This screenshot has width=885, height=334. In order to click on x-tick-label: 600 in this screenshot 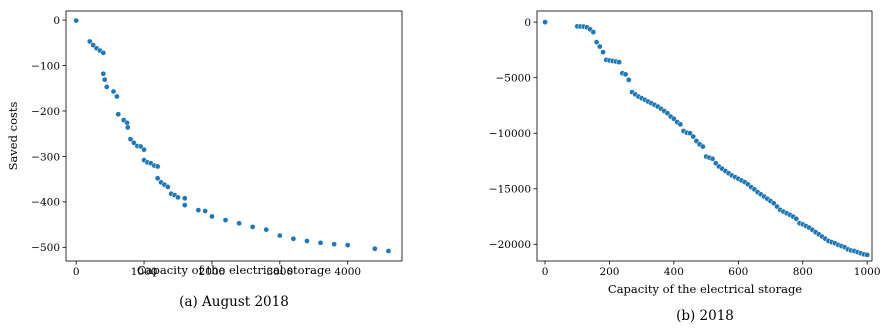, I will do `click(738, 272)`.